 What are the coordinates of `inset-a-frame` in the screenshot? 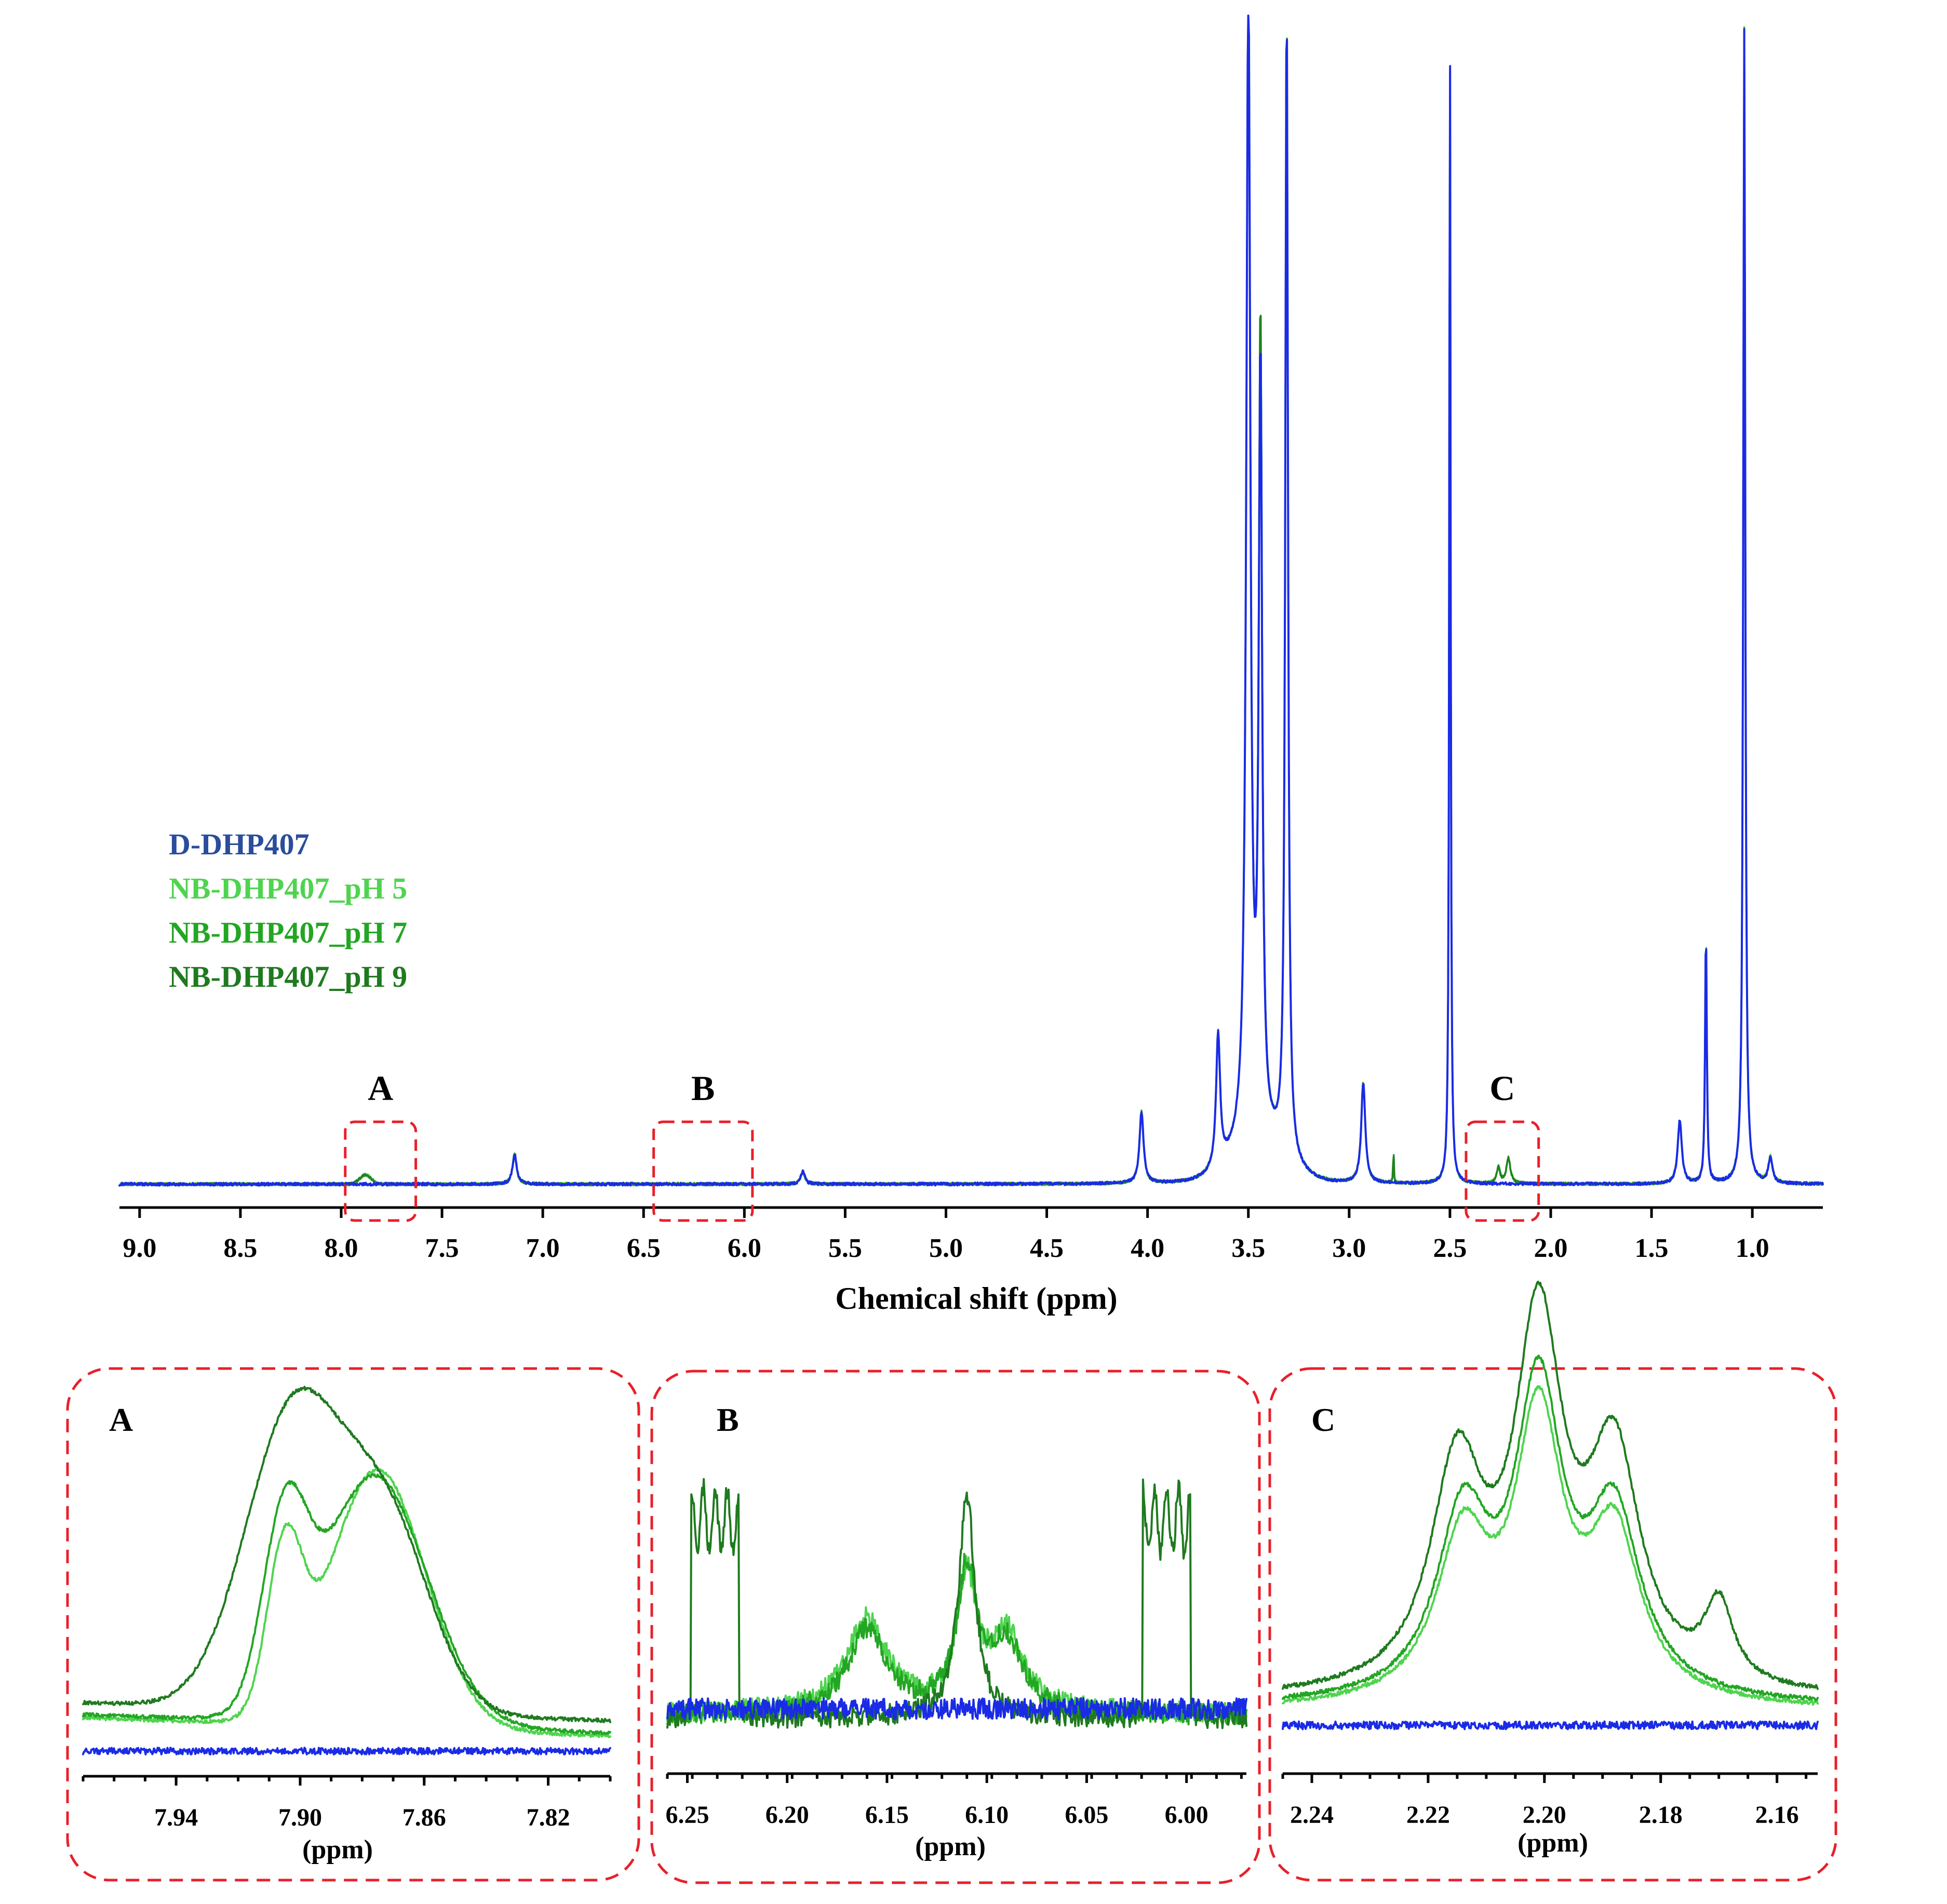 It's located at (353, 1625).